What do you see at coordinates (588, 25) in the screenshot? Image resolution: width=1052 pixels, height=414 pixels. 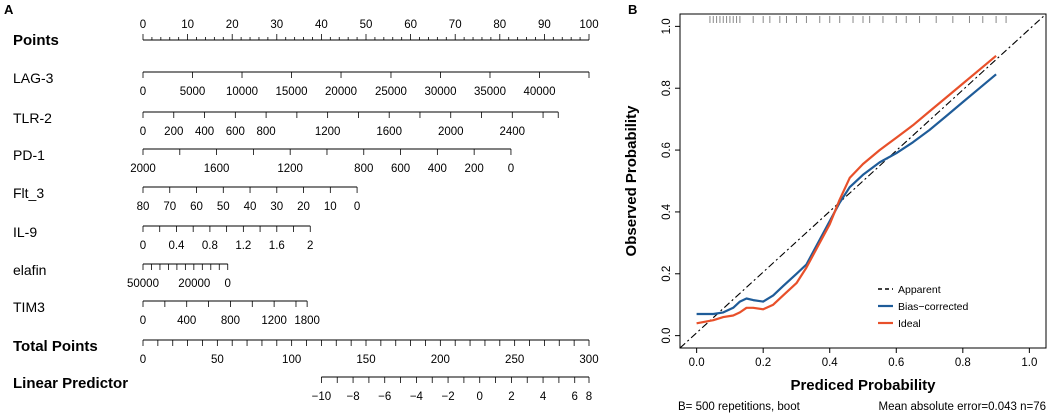 I see `tick-label-points: 100` at bounding box center [588, 25].